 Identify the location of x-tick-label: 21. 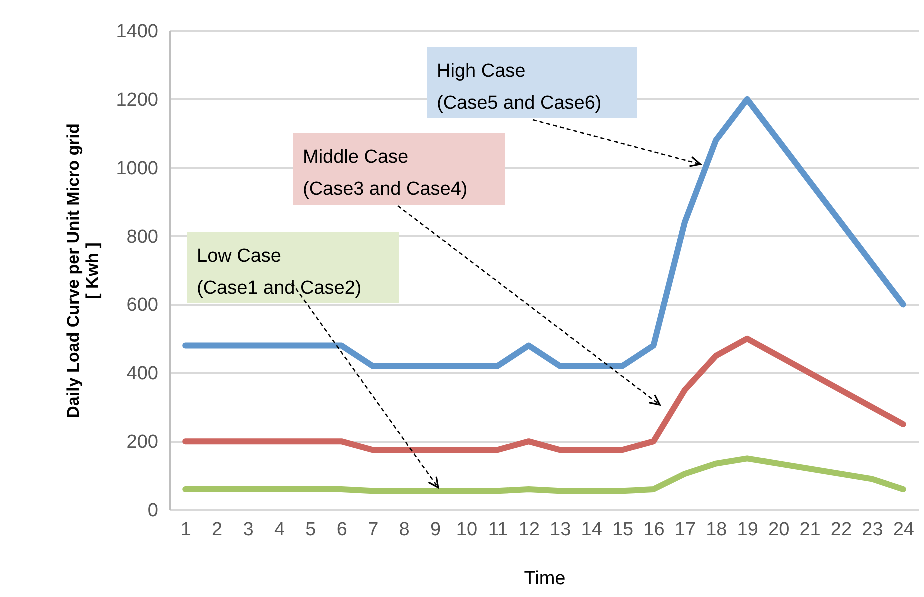
(810, 530).